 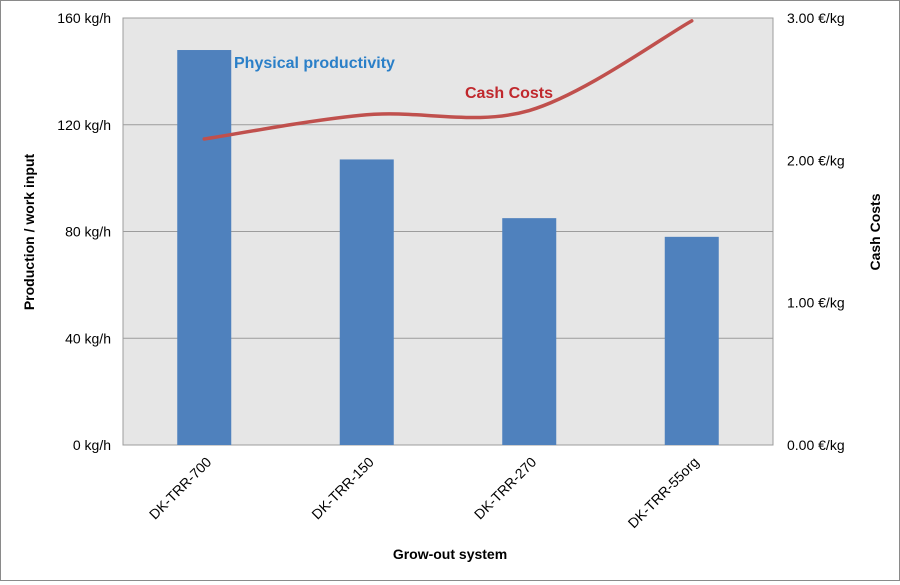 I want to click on left-axis-ticks: 0 kg/h 40 kg/h 80 kg/h 120 kg/h 160 kg/h, so click(x=84, y=231).